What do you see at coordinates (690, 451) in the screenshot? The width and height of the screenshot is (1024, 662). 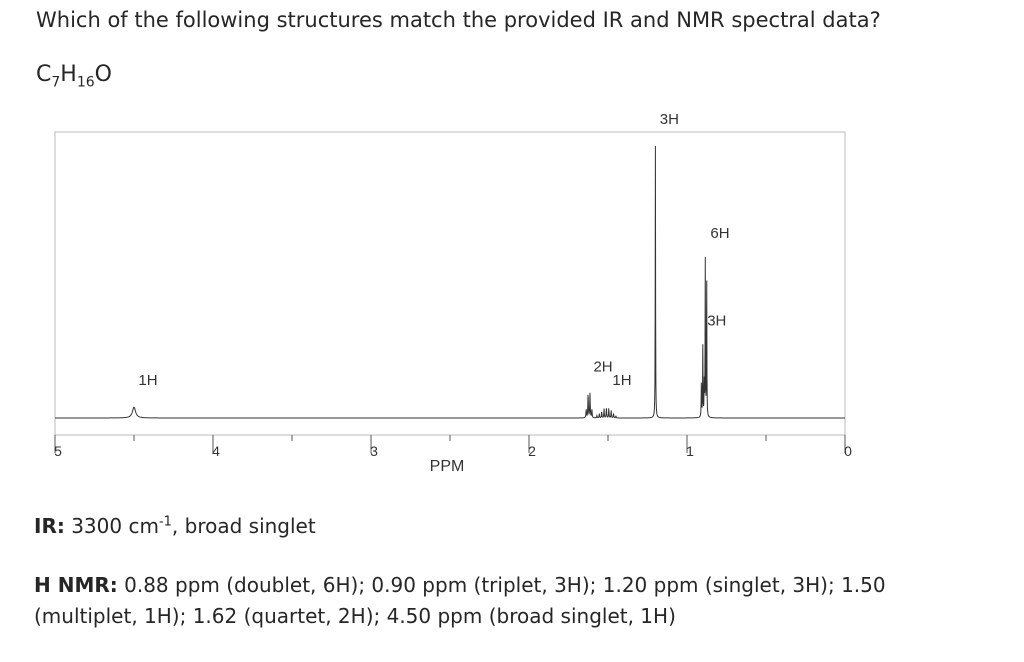 I see `x-tick-label: 1` at bounding box center [690, 451].